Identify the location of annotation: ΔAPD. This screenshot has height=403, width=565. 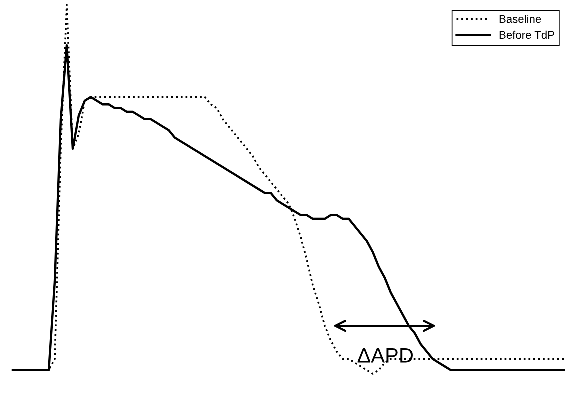
(385, 355).